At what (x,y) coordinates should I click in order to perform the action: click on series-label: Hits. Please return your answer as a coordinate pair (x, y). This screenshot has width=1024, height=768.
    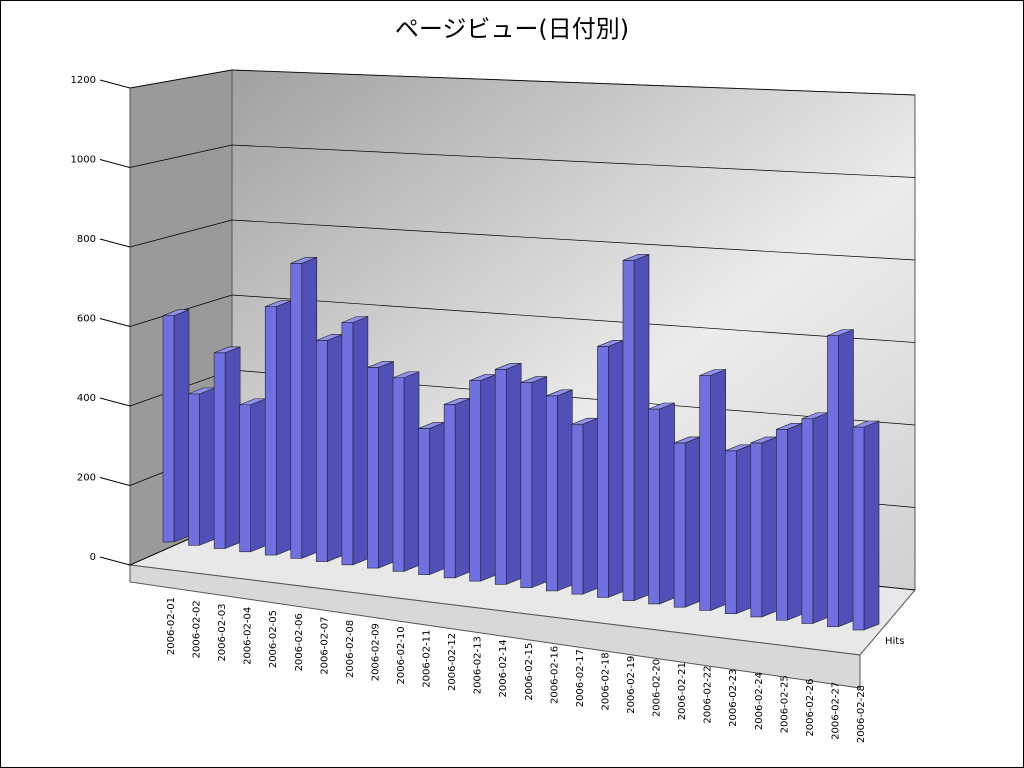
    Looking at the image, I should click on (894, 641).